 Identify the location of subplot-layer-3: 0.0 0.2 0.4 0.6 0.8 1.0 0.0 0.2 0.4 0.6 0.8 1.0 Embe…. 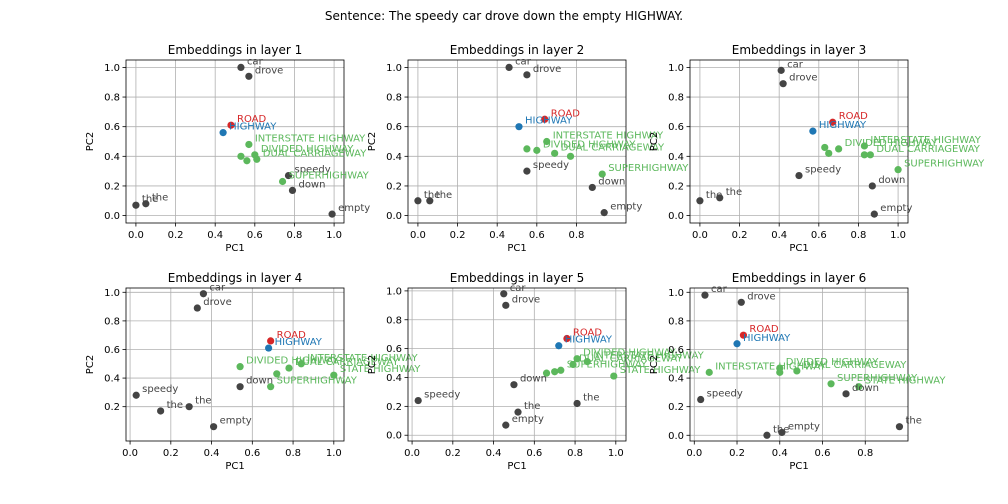
(817, 148).